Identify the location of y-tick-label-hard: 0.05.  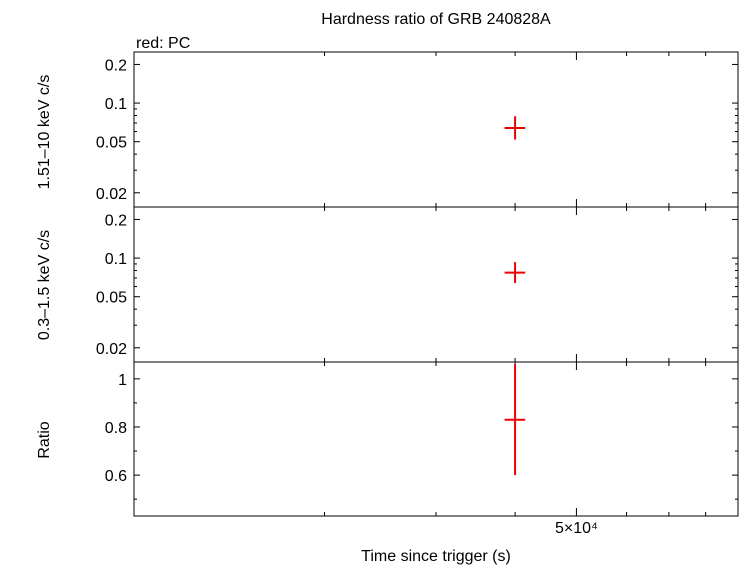
(111, 143).